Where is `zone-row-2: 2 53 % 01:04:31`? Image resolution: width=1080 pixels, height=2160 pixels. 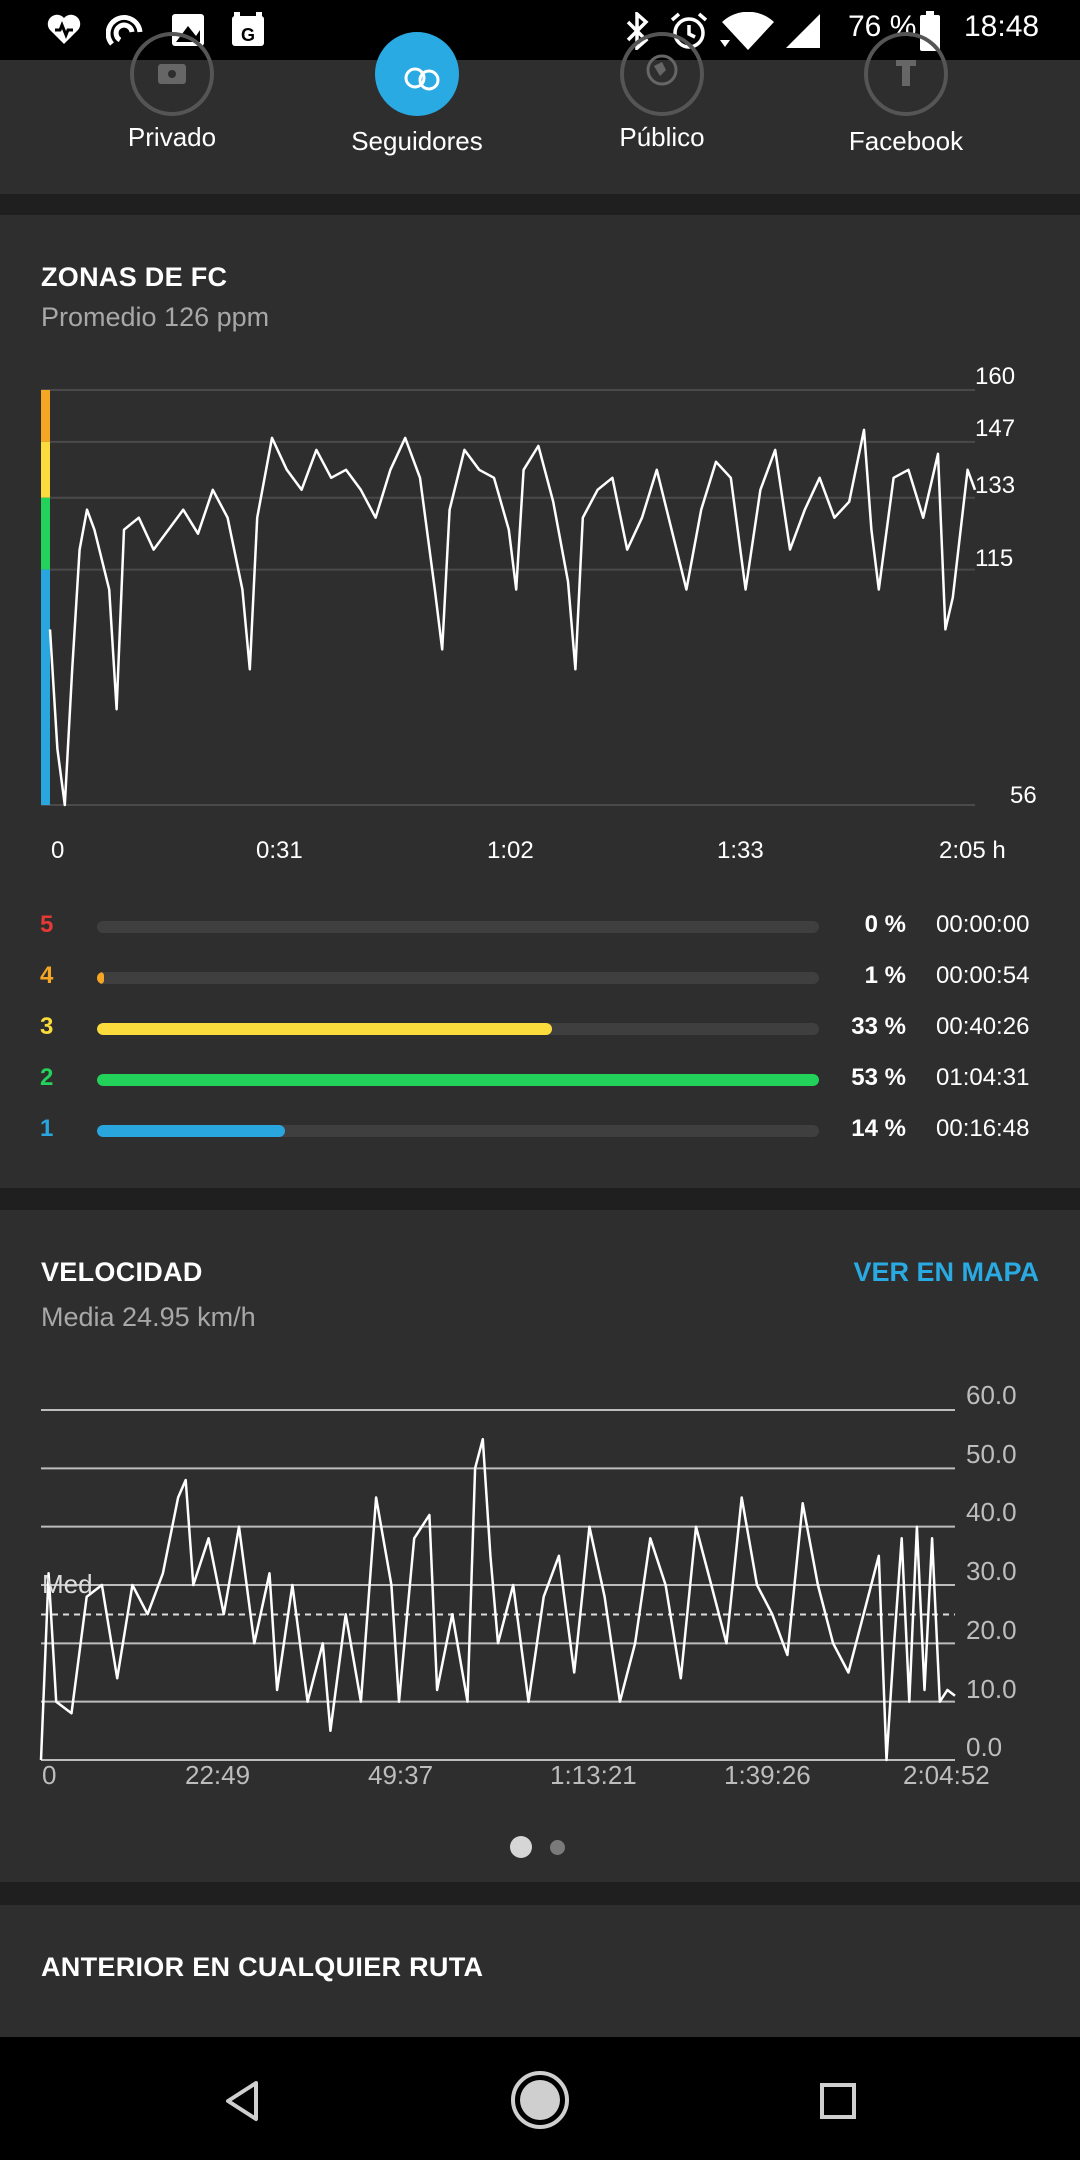 zone-row-2: 2 53 % 01:04:31 is located at coordinates (540, 1080).